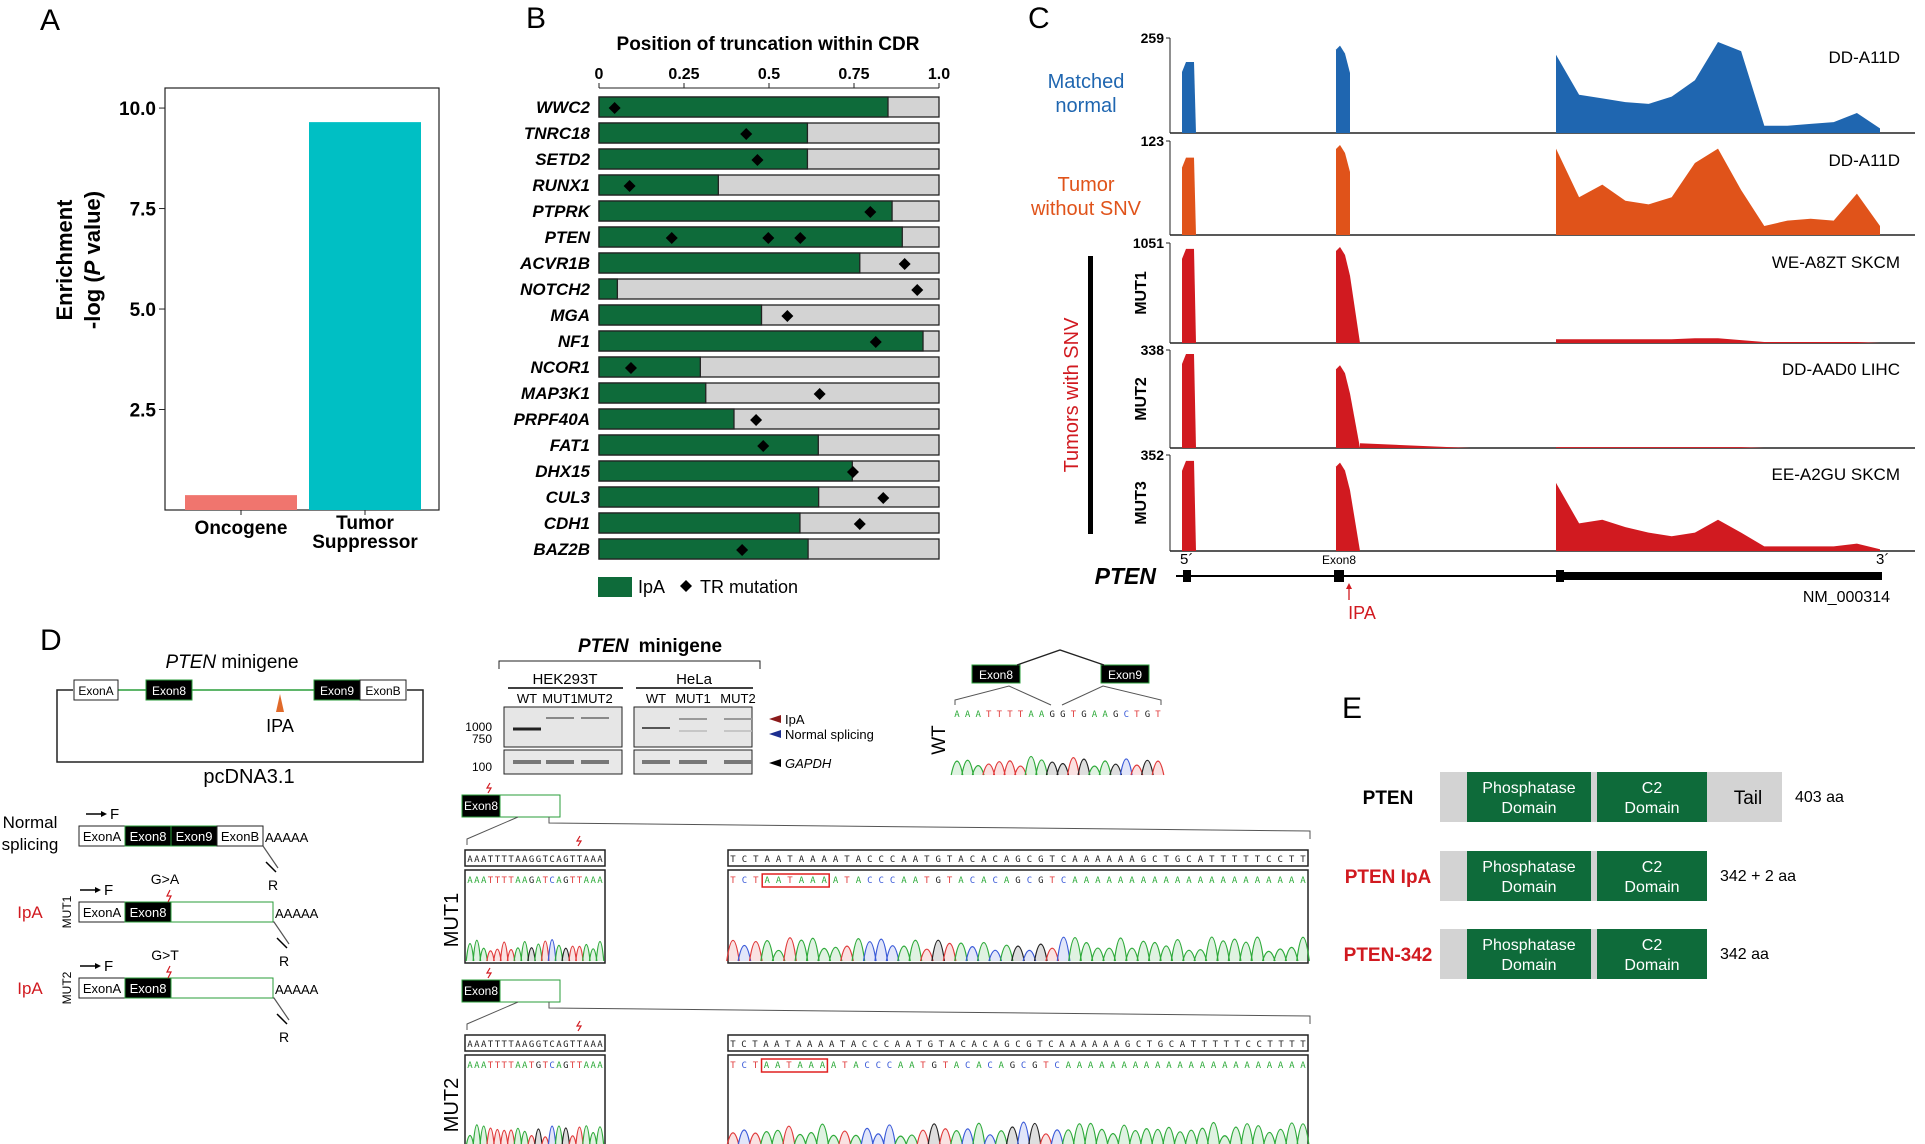 The image size is (1925, 1144). I want to click on seq-left-read-base: G, so click(565, 881).